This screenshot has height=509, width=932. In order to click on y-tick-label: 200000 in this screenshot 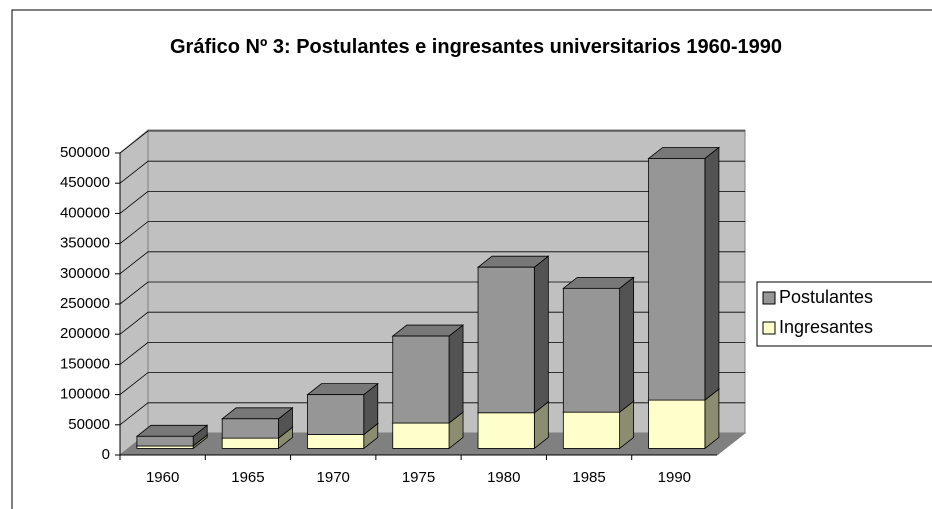, I will do `click(85, 333)`.